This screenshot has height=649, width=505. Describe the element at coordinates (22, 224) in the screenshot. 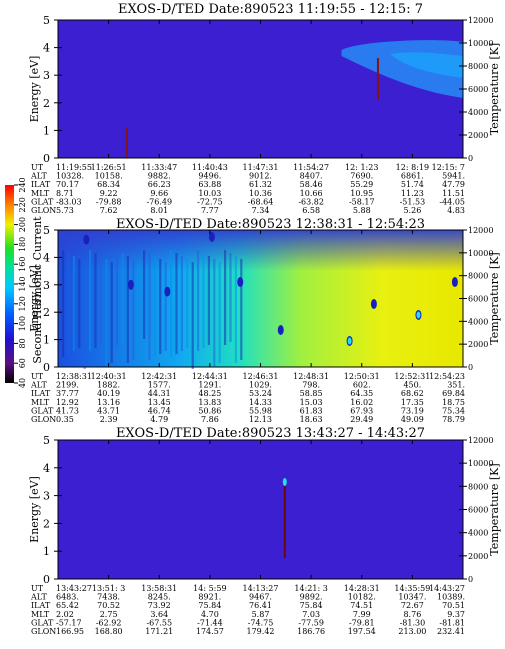

I see `colorbar-tick-label: 200` at that location.